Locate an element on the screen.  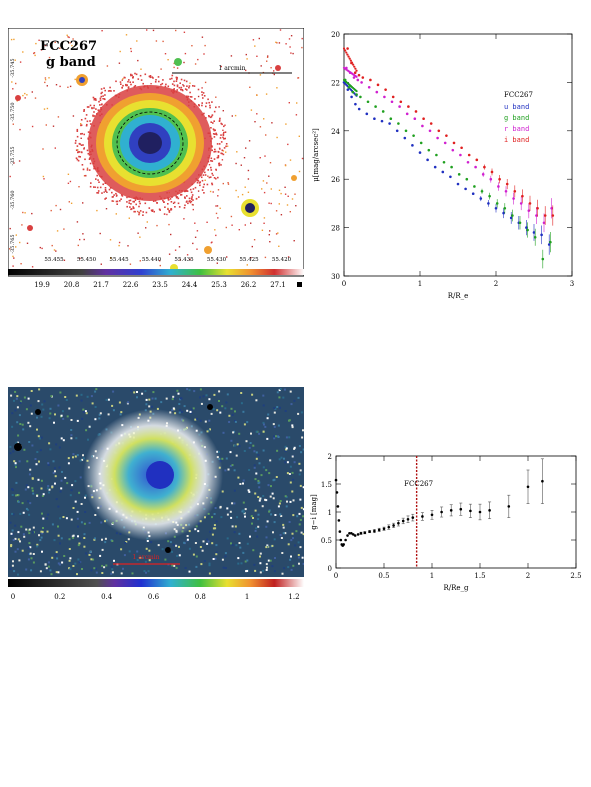
y-tick-label: 26 is located at coordinates (335, 180).